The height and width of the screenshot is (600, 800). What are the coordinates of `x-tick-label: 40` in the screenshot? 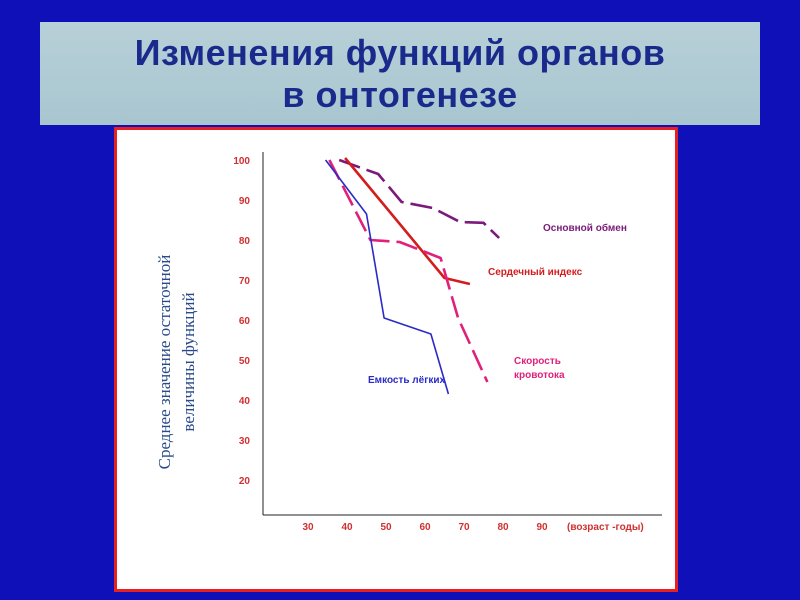 It's located at (347, 527).